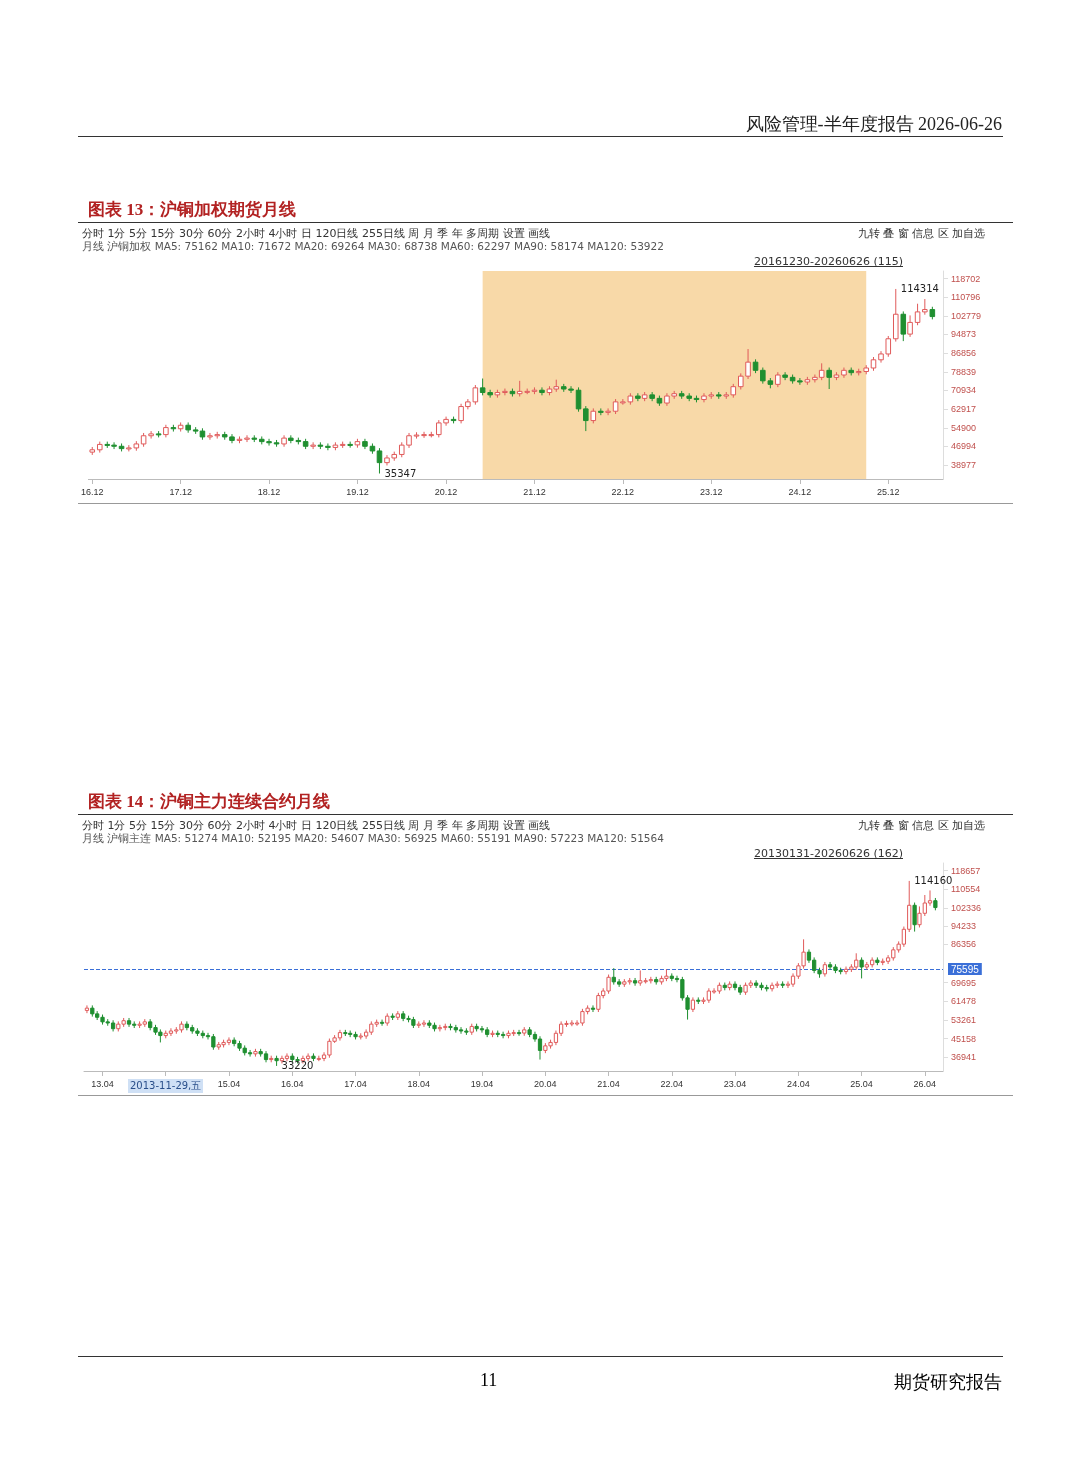 This screenshot has height=1466, width=1080. I want to click on y-tick-label: 69695, so click(964, 982).